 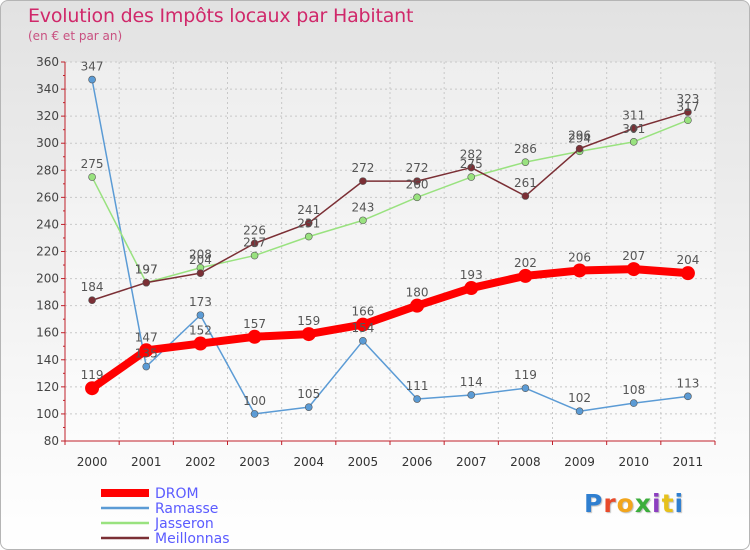 What do you see at coordinates (47, 333) in the screenshot?
I see `y-tick-label: 160` at bounding box center [47, 333].